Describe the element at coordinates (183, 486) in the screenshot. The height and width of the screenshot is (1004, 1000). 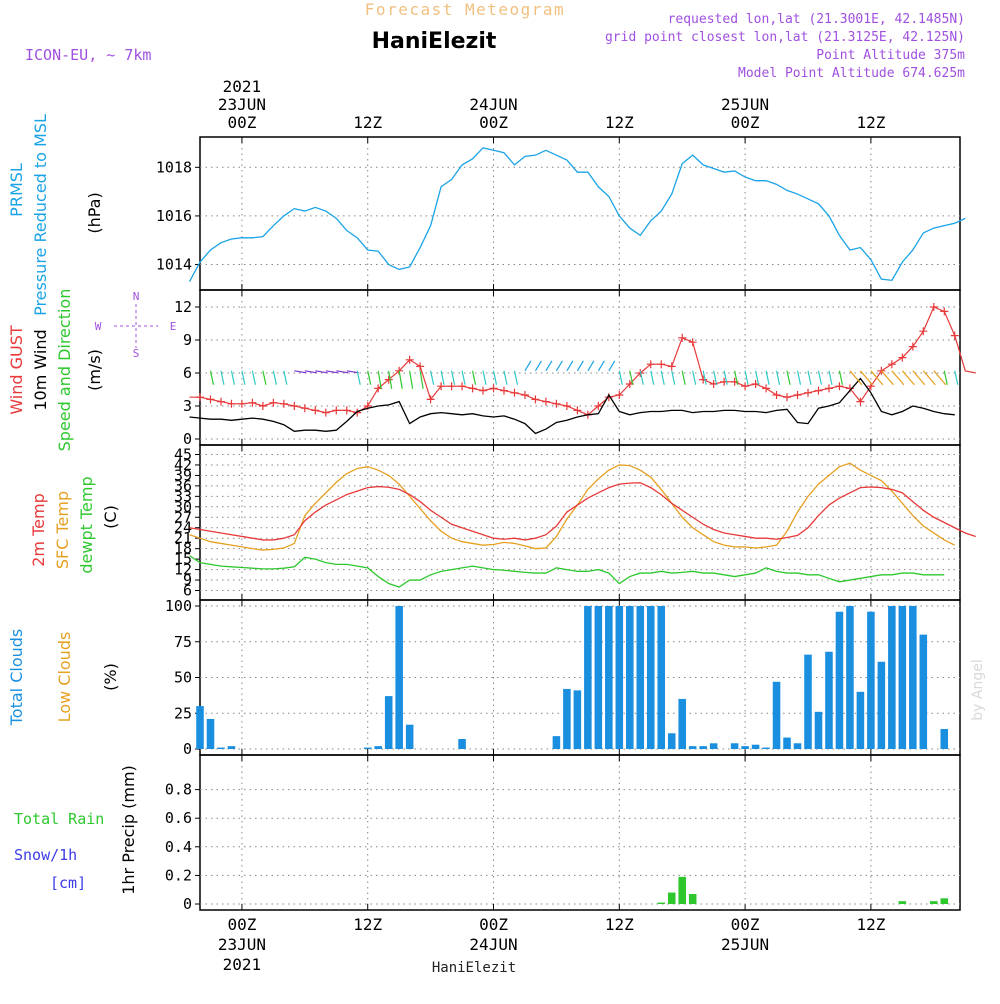
I see `y-tick-label: 36` at that location.